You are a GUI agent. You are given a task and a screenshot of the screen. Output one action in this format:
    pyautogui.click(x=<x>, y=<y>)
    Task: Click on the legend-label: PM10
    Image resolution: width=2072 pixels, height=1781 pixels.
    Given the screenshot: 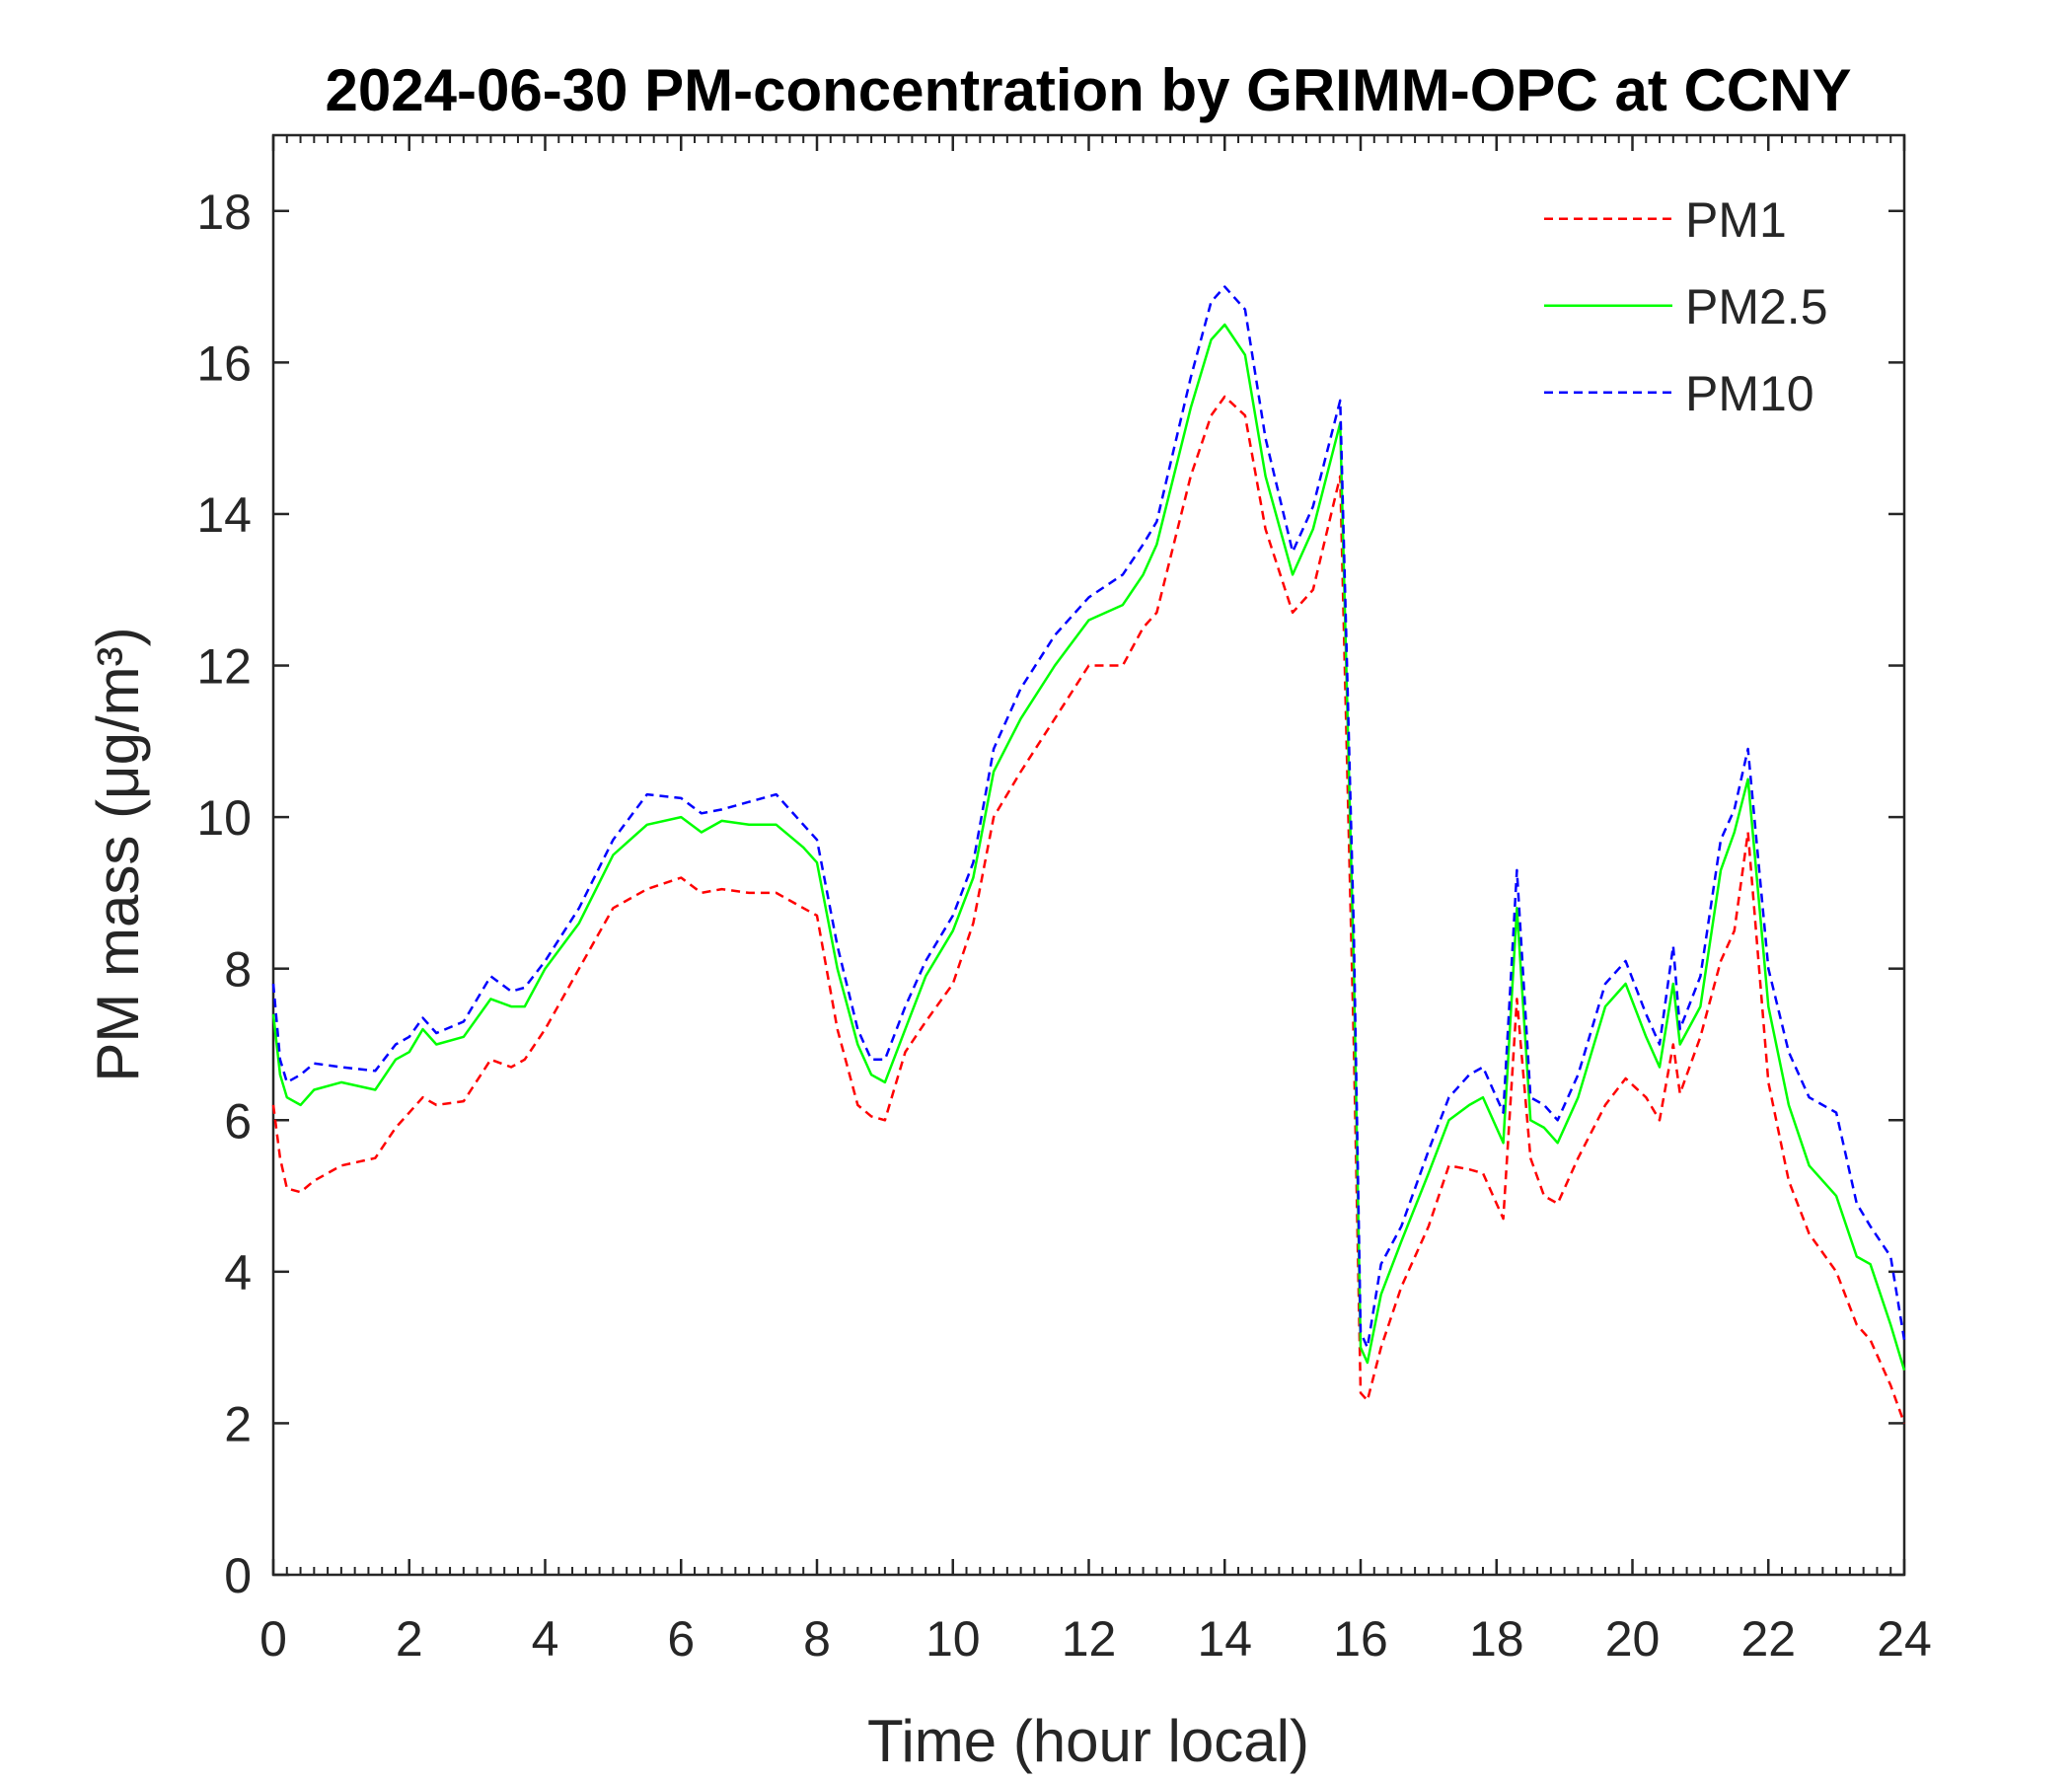 What is the action you would take?
    pyautogui.click(x=1750, y=393)
    